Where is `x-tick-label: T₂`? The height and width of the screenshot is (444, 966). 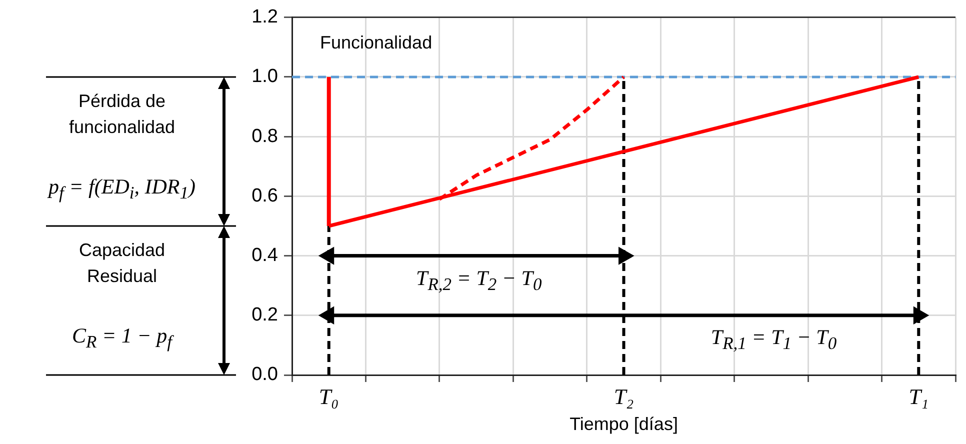 x-tick-label: T₂ is located at coordinates (624, 396).